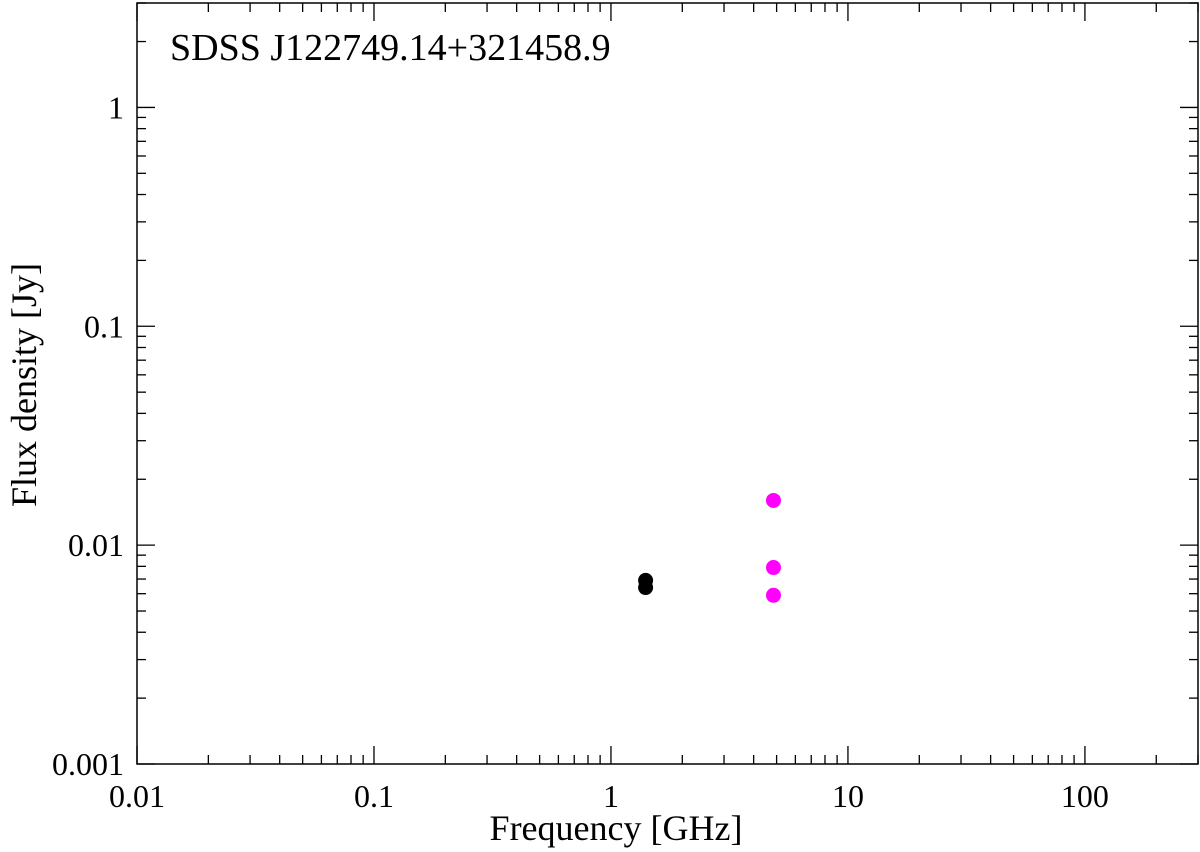  What do you see at coordinates (96, 545) in the screenshot?
I see `y-tick-label: 0.01` at bounding box center [96, 545].